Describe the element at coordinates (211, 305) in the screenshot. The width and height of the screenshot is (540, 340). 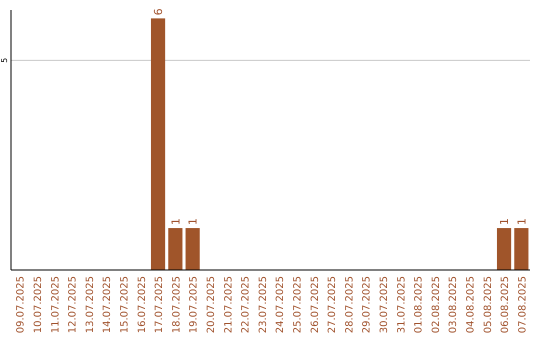
I see `x-tick-label: 20.07.2025` at that location.